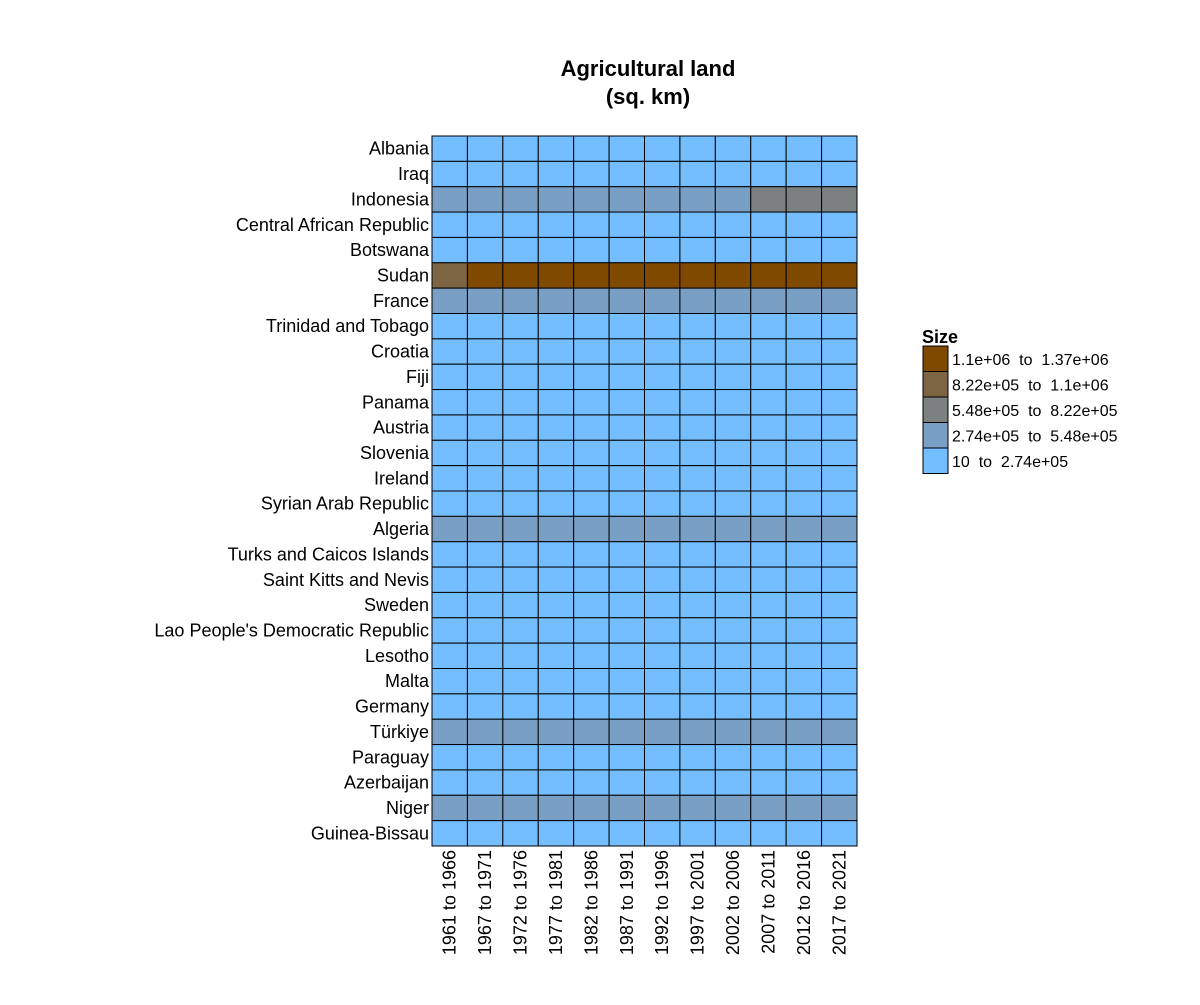  I want to click on row-label: Trinidad and Tobago, so click(347, 326).